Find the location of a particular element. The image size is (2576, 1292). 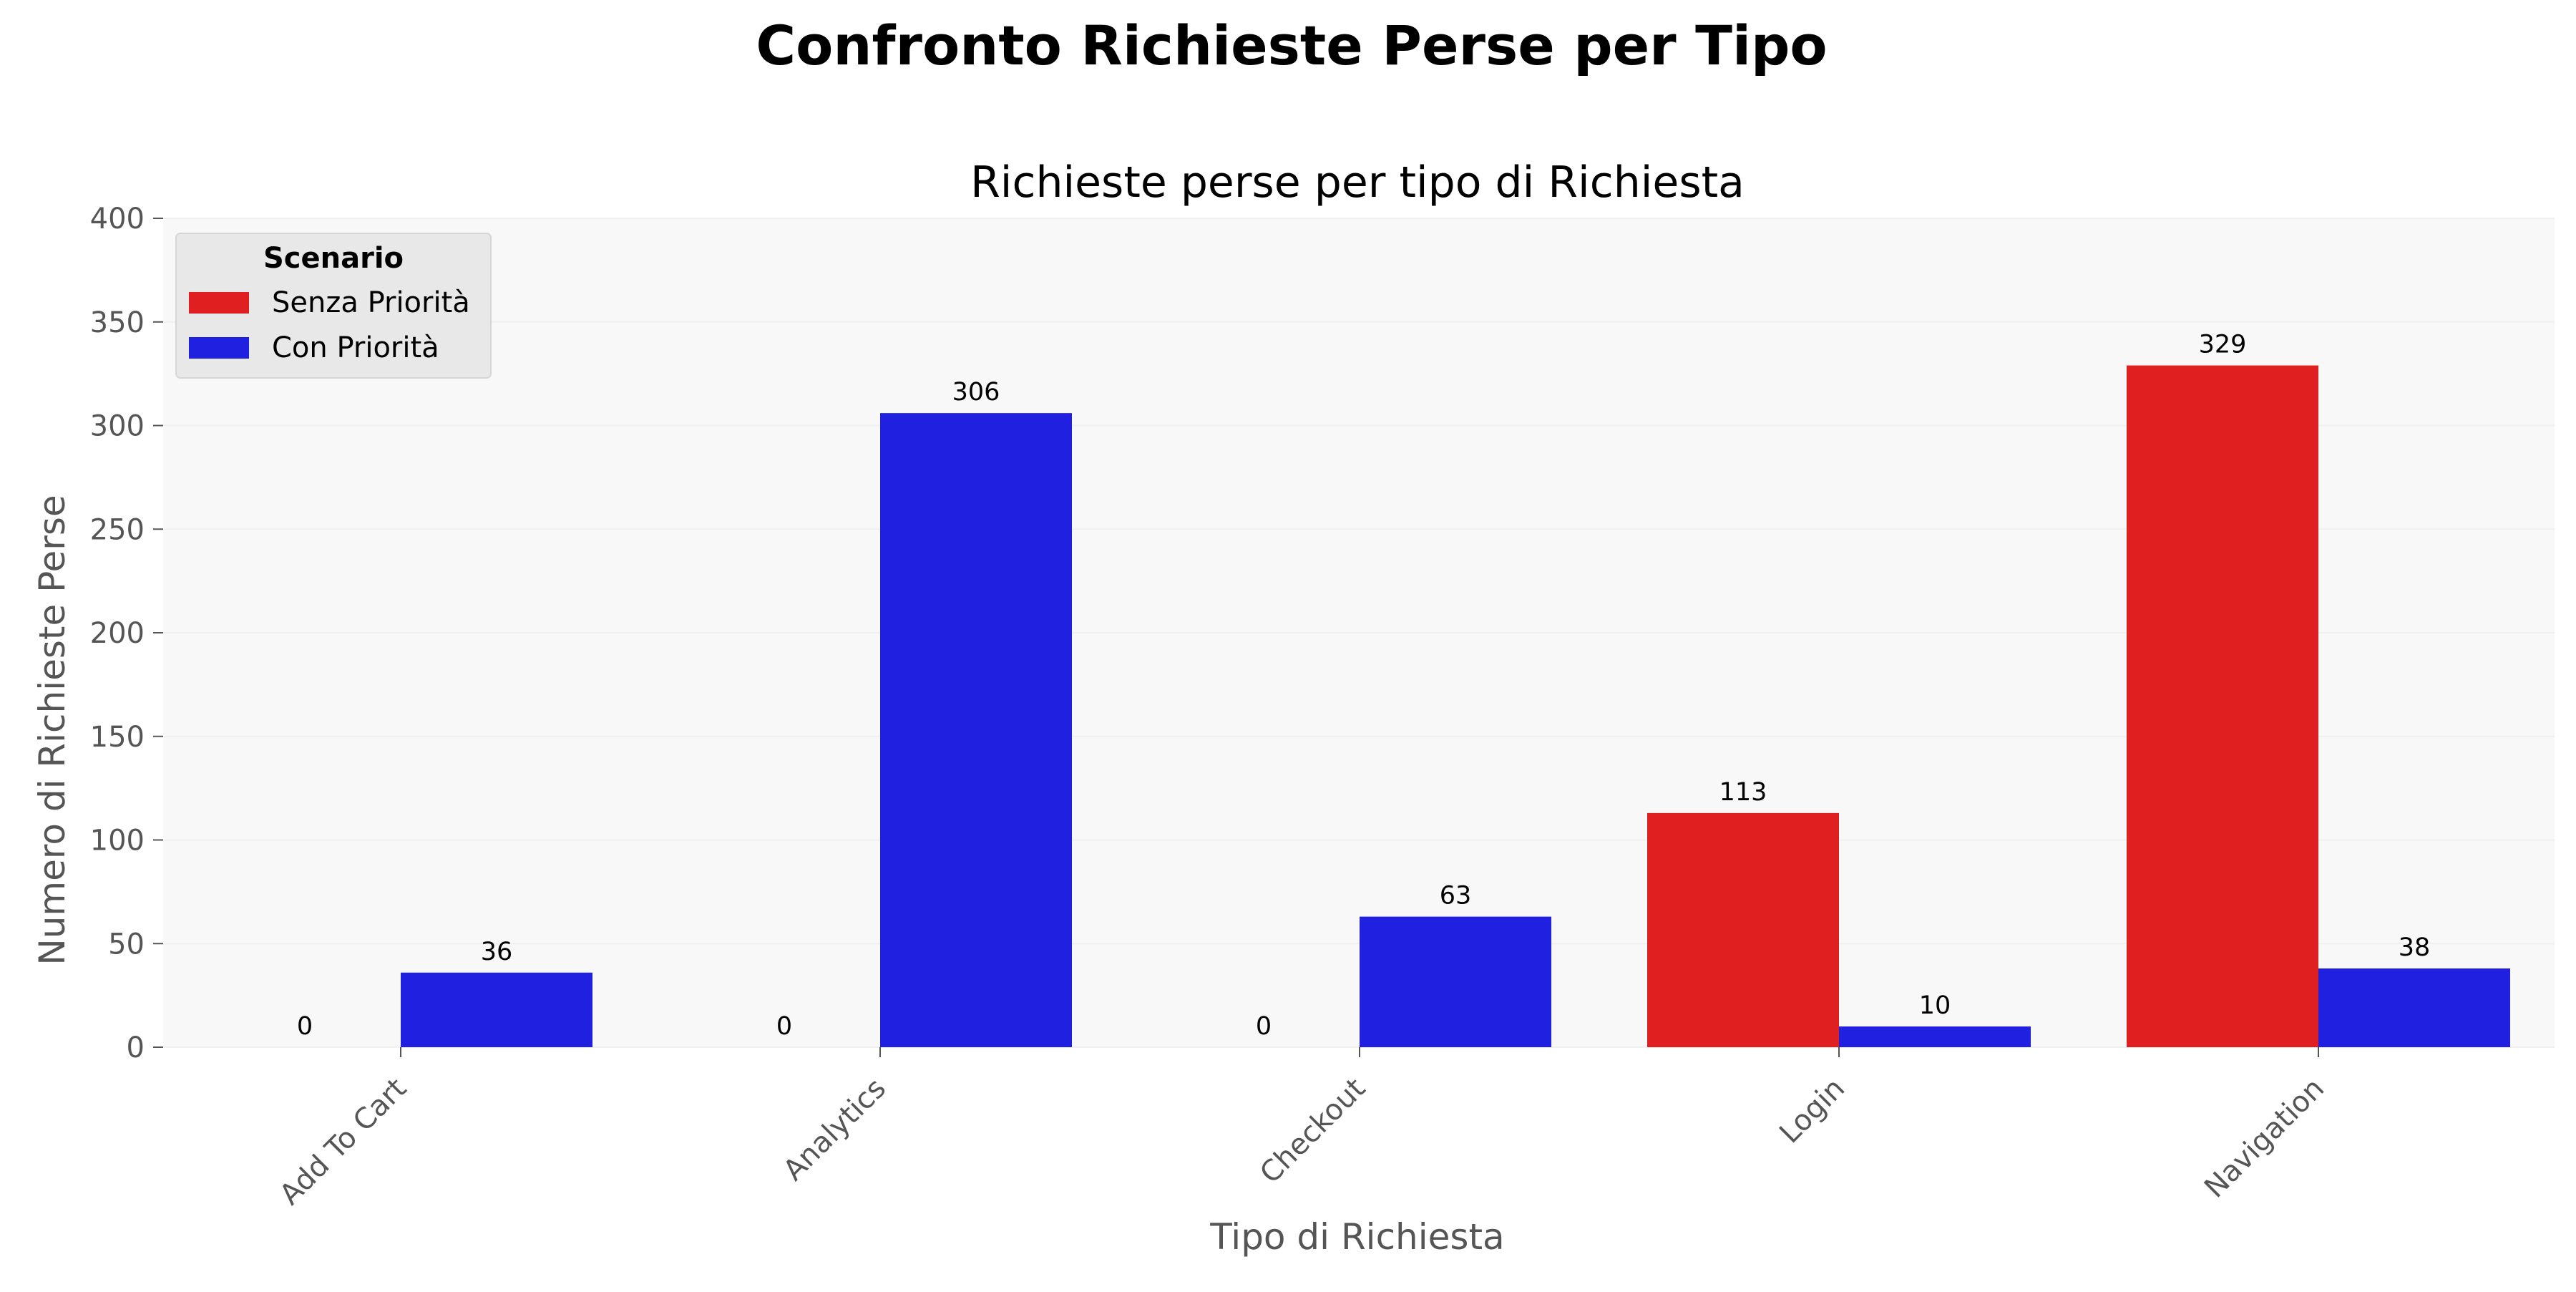

bar-value-label: 329 is located at coordinates (2223, 345).